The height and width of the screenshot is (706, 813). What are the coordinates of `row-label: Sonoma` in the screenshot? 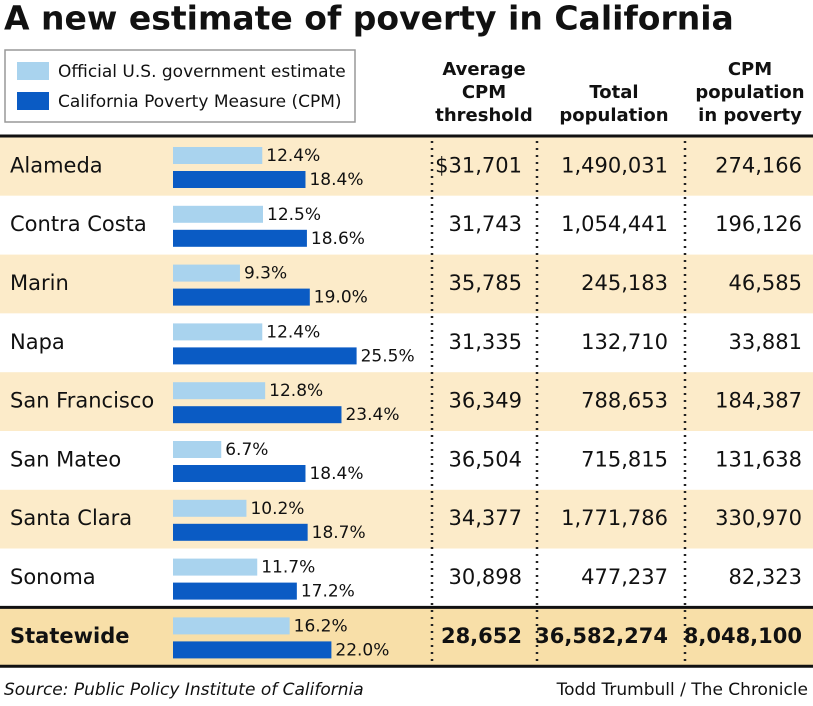 It's located at (53, 577).